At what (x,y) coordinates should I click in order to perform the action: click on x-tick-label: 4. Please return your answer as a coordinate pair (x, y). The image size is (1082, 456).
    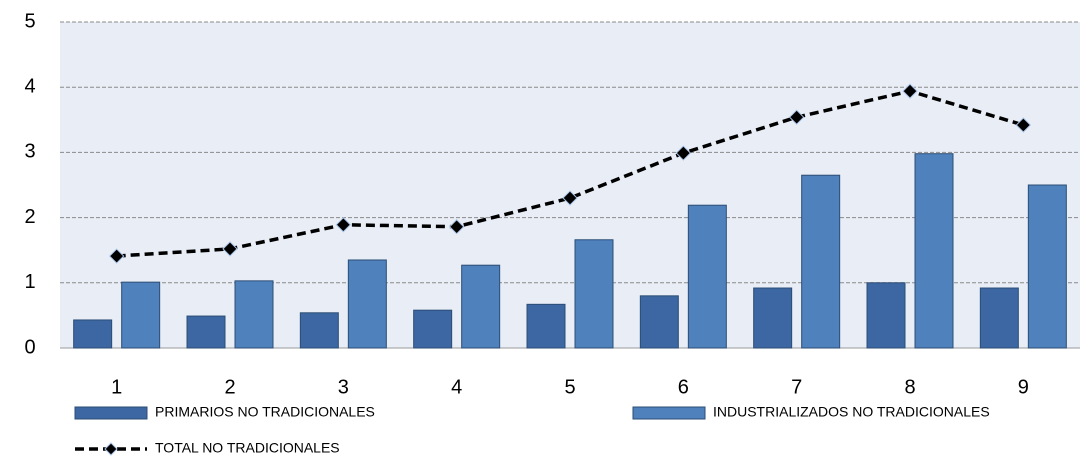
    Looking at the image, I should click on (456, 387).